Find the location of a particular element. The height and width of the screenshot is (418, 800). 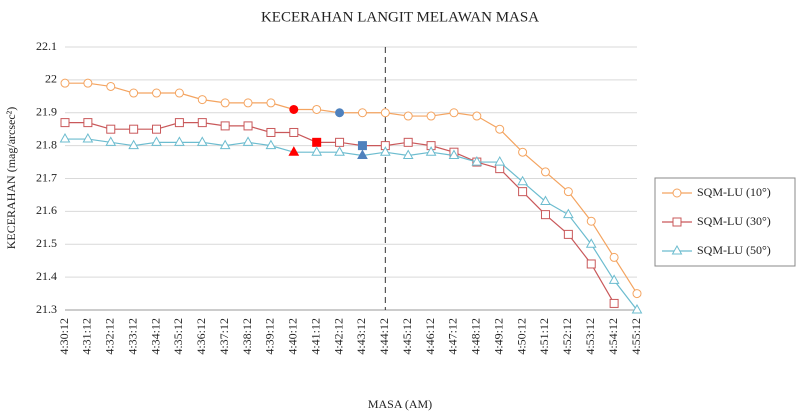

y-tick-label: 21.4 is located at coordinates (46, 276).